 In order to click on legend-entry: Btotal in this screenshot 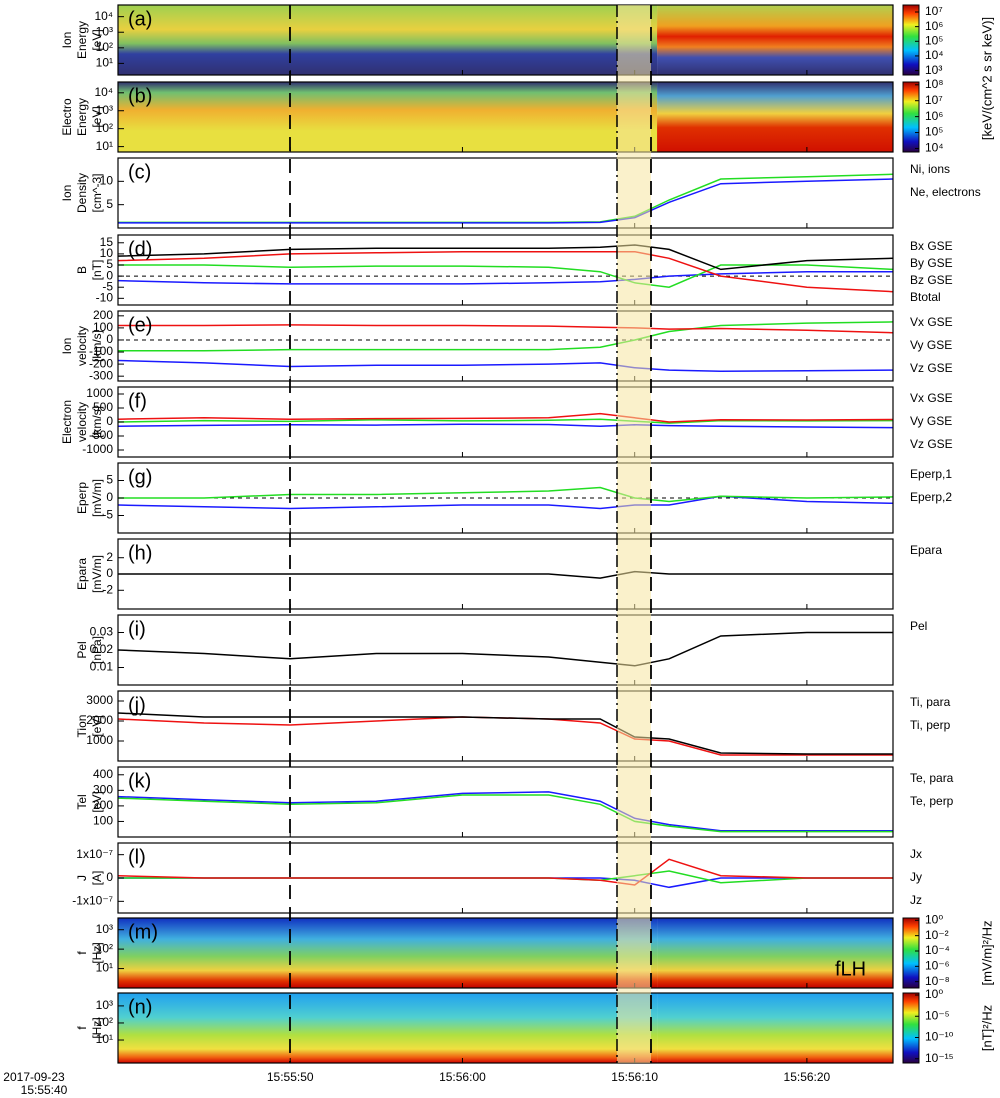, I will do `click(925, 297)`.